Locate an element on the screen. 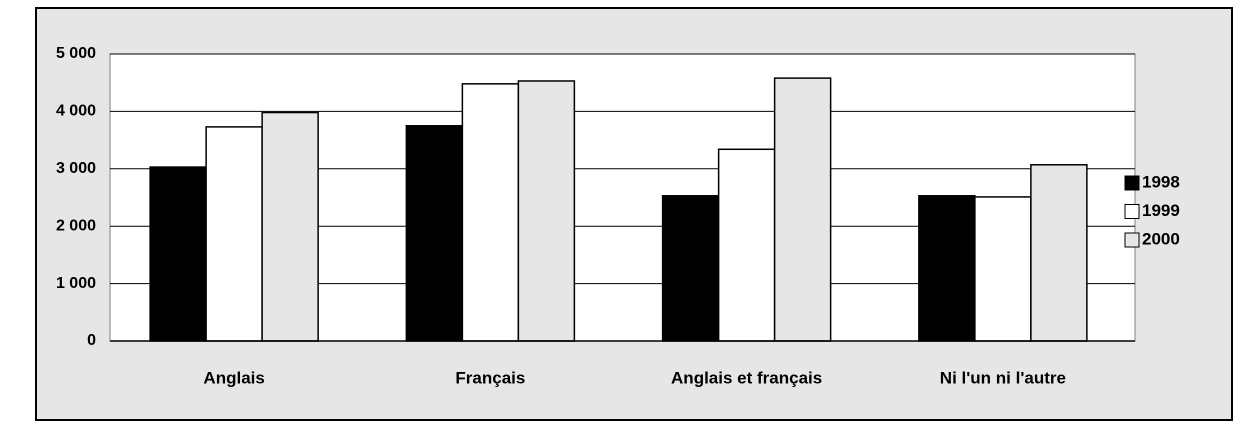 Image resolution: width=1236 pixels, height=424 pixels. legend-label: 2000 is located at coordinates (1161, 238).